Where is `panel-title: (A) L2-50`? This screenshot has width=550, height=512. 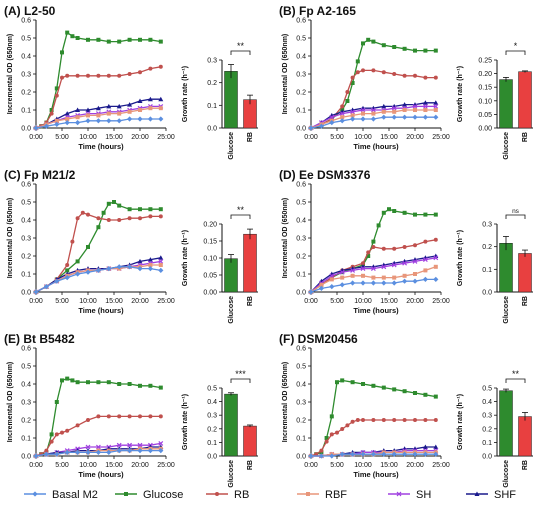
panel-title: (A) L2-50 is located at coordinates (30, 11).